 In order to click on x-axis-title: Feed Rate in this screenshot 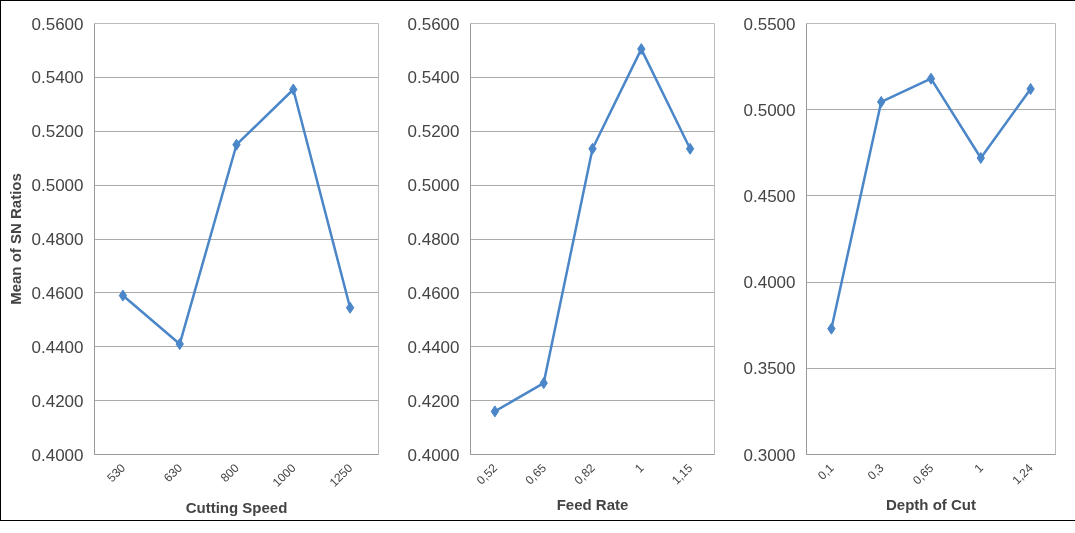, I will do `click(592, 505)`.